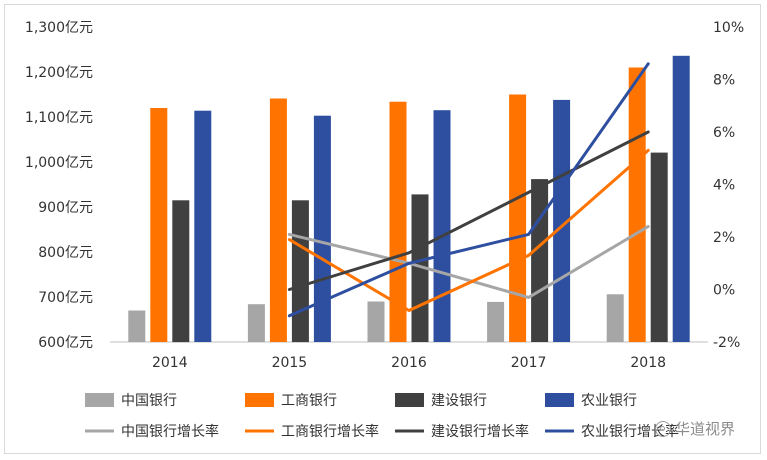 This screenshot has width=767, height=460. Describe the element at coordinates (330, 431) in the screenshot. I see `legend-label: 工商银行增长率` at that location.